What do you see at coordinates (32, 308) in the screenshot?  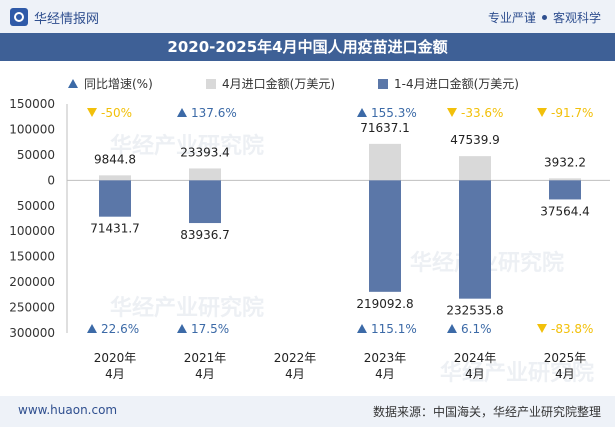 I see `y-tick-label: 250000` at bounding box center [32, 308].